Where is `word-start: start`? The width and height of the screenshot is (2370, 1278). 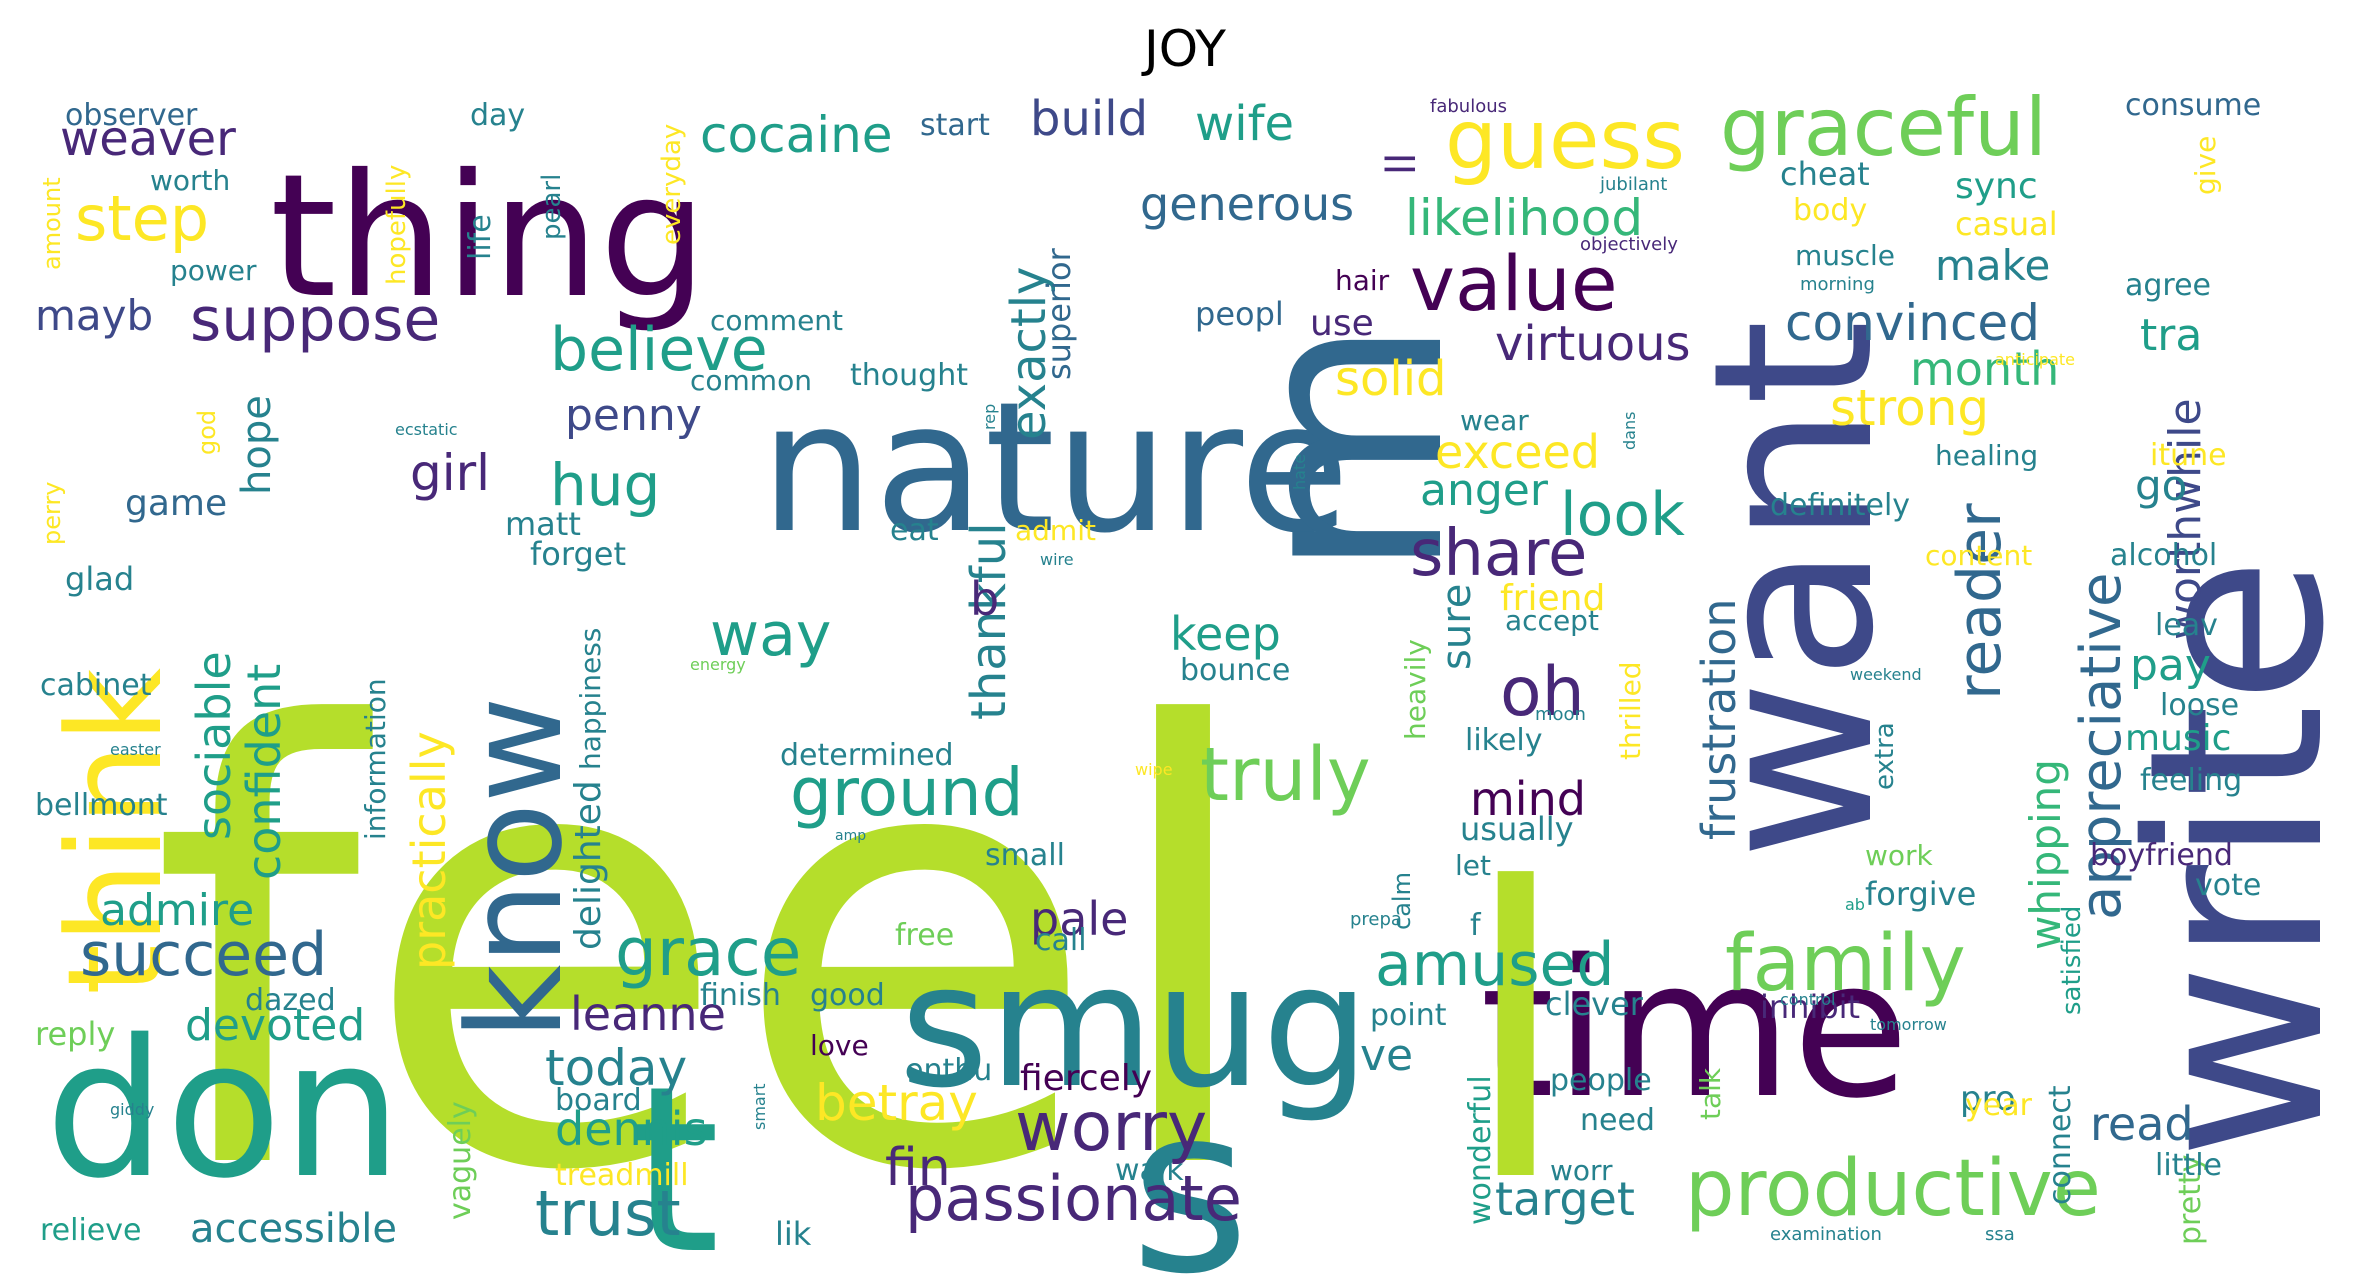 word-start: start is located at coordinates (955, 125).